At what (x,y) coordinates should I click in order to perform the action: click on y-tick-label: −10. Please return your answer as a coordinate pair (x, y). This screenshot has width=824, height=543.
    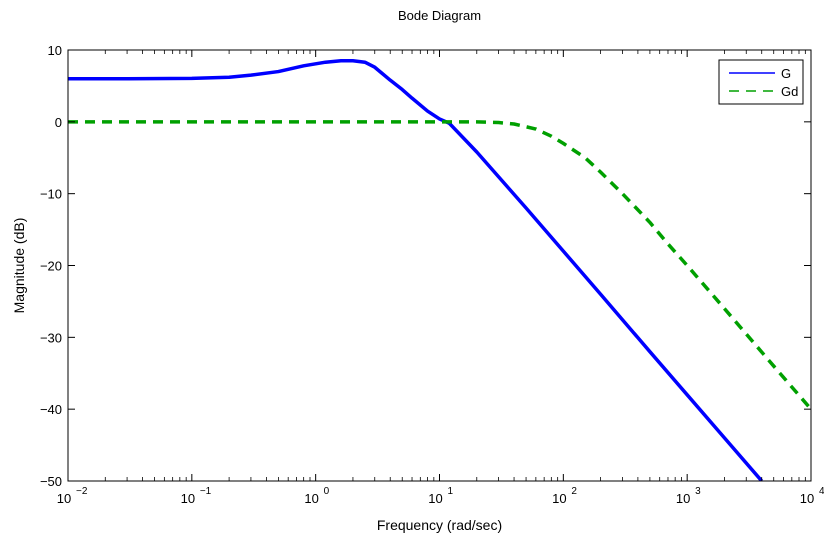
    Looking at the image, I should click on (51, 194).